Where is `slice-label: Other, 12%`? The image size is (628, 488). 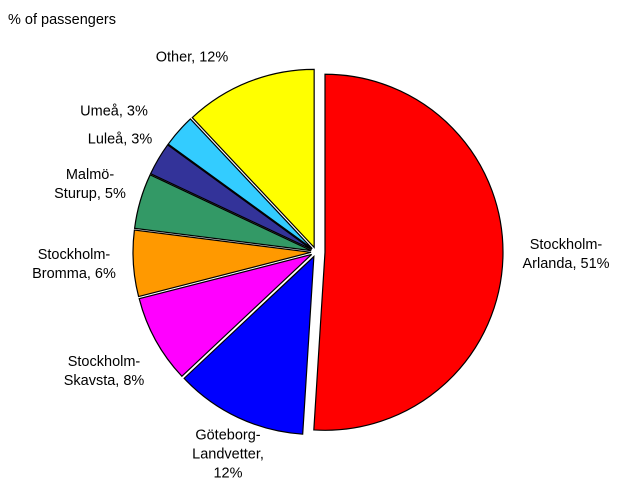 slice-label: Other, 12% is located at coordinates (192, 57).